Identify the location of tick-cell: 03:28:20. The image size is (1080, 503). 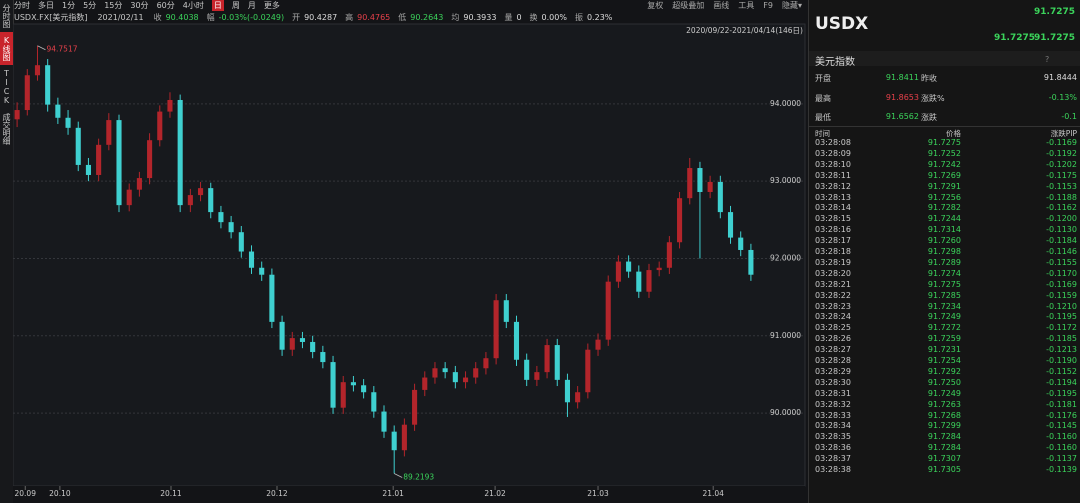
(833, 273).